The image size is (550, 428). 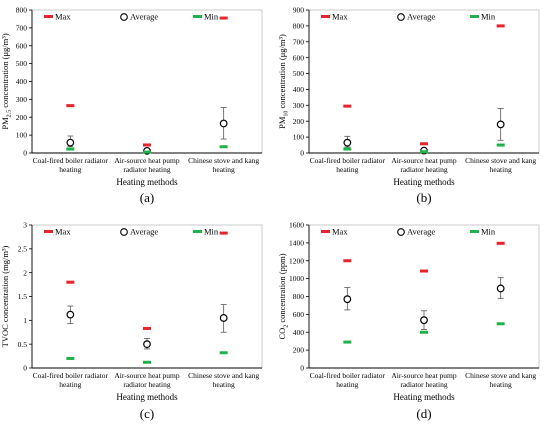 I want to click on y-axis-title-part: PM, so click(x=282, y=122).